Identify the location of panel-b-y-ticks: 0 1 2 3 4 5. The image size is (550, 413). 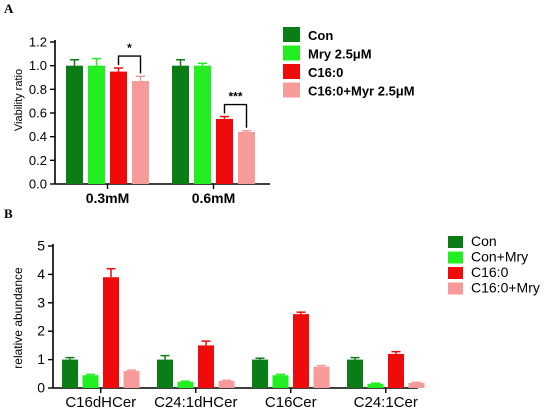
(45, 317).